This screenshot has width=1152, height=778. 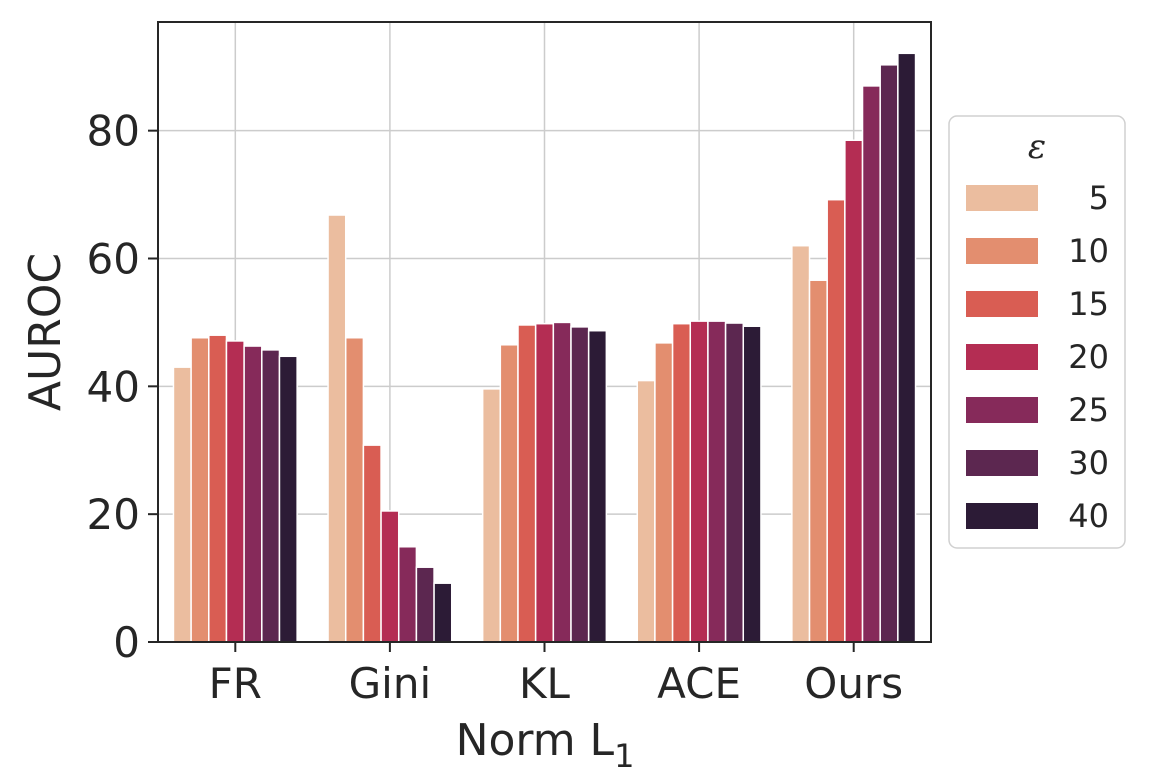 What do you see at coordinates (699, 683) in the screenshot?
I see `x-tick-label-ace: ACE` at bounding box center [699, 683].